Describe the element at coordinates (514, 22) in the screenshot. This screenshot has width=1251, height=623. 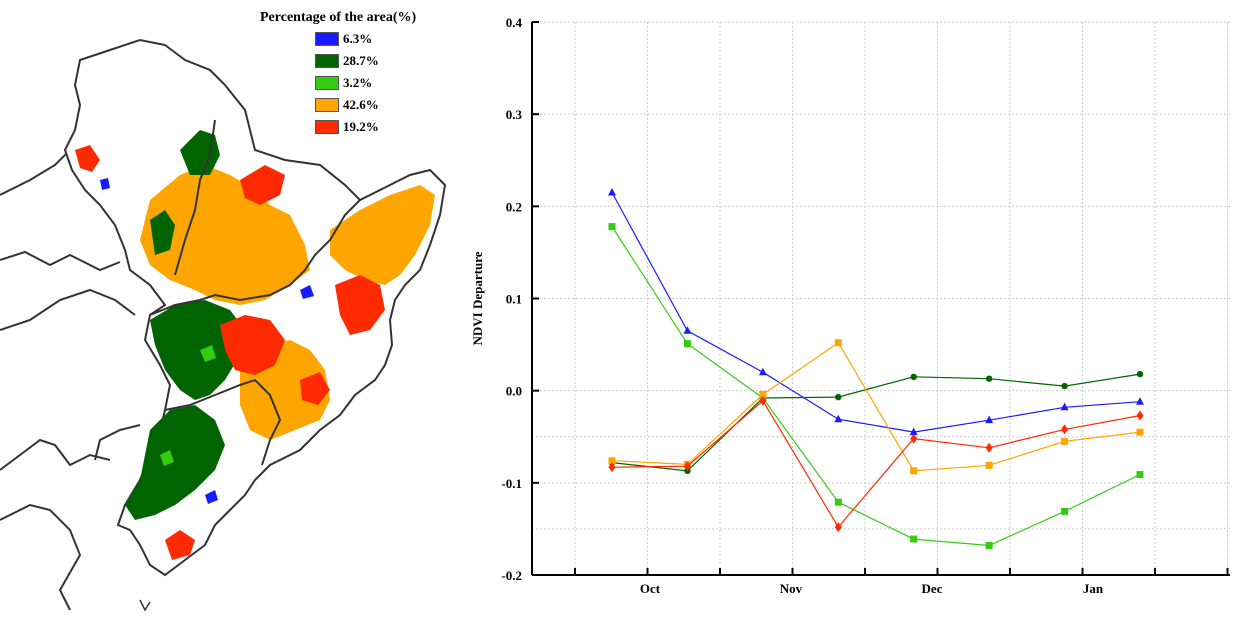
I see `y-tick-label: 0.4` at that location.